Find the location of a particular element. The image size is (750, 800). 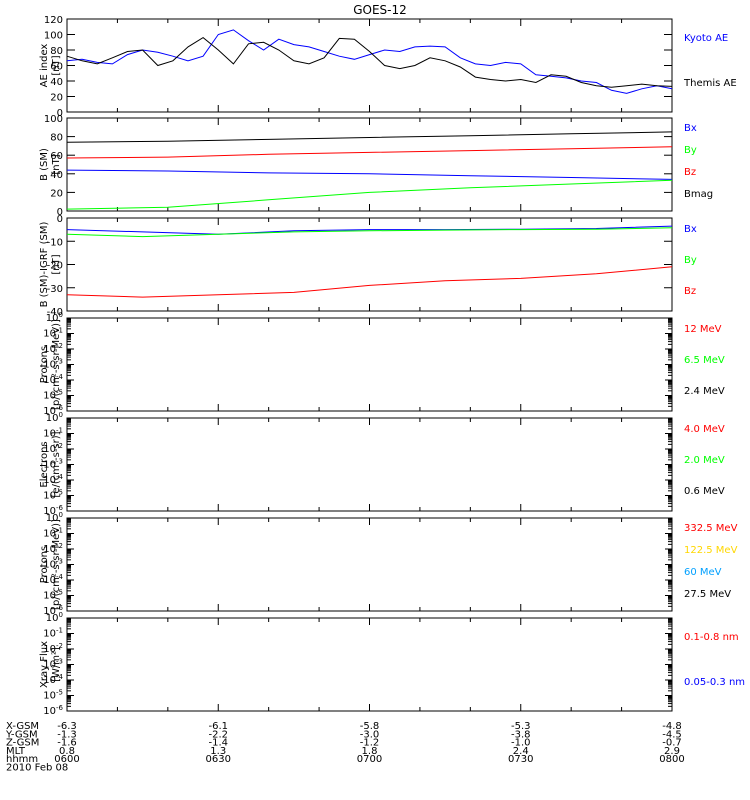

series-line-by is located at coordinates (369, 232).